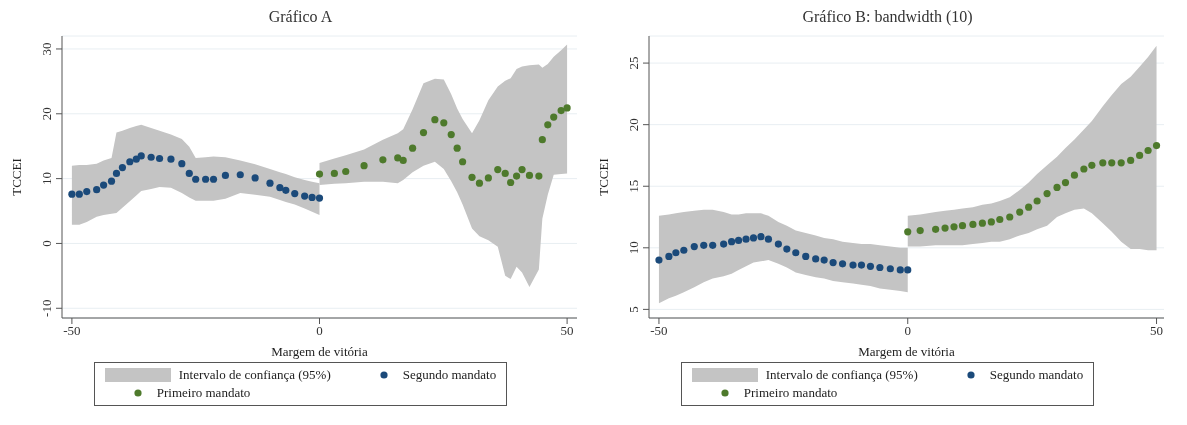  I want to click on x-axis-title: Margem de vitória, so click(906, 351).